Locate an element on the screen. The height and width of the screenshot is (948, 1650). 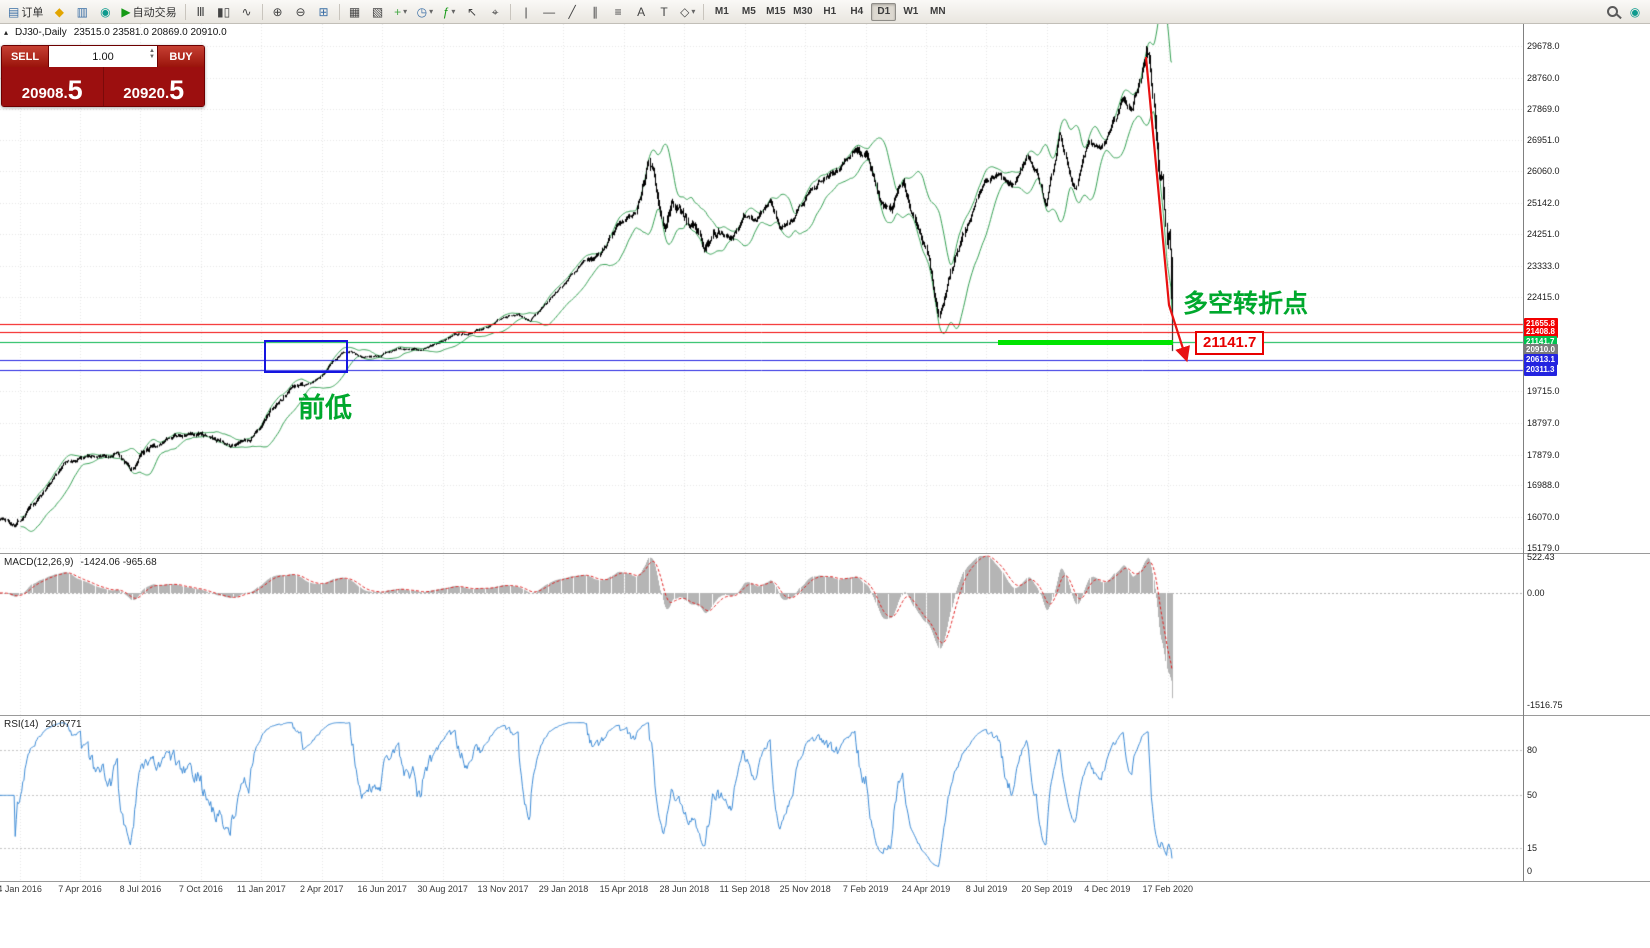
cascade-charts-button: ▧ is located at coordinates (378, 12).